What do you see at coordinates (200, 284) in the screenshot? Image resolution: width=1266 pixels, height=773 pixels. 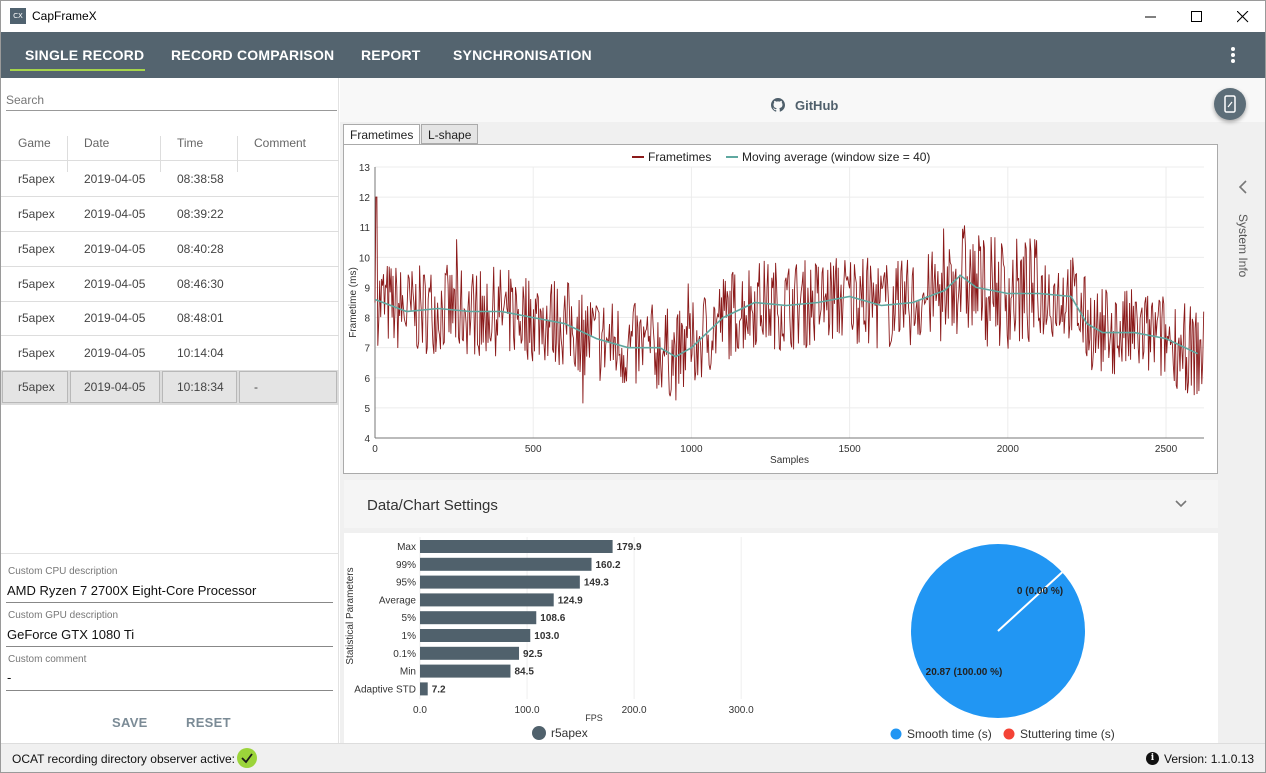 I see `cell-time: 08:46:30` at bounding box center [200, 284].